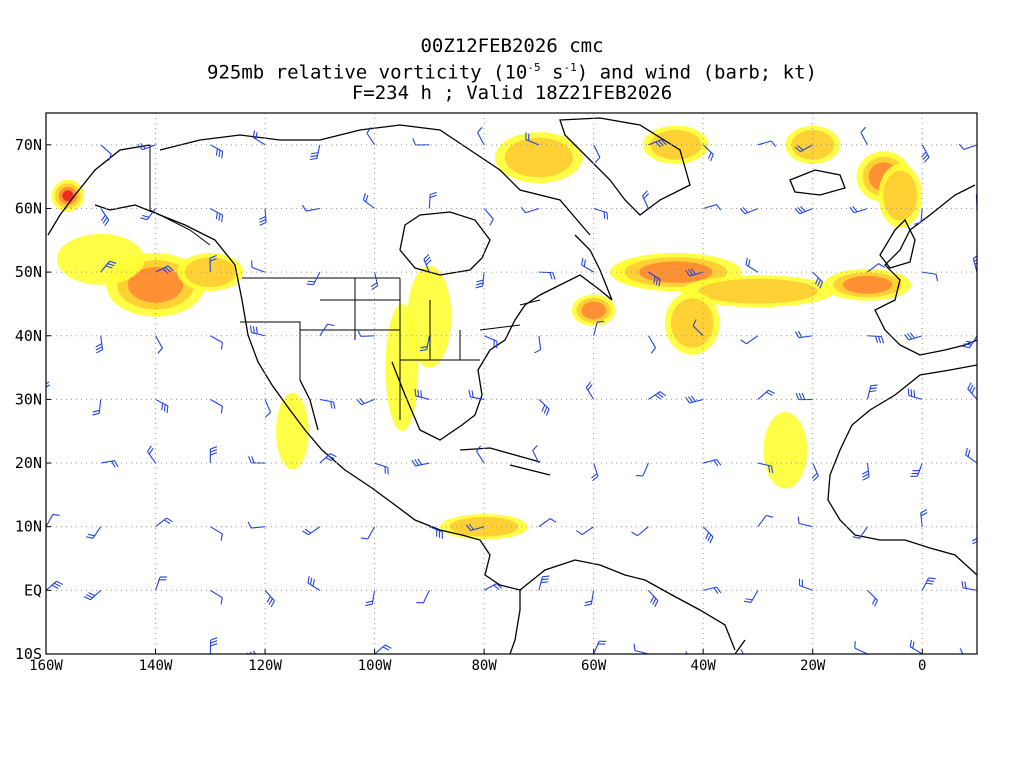  Describe the element at coordinates (28, 527) in the screenshot. I see `lat-tick-label: 10N` at that location.